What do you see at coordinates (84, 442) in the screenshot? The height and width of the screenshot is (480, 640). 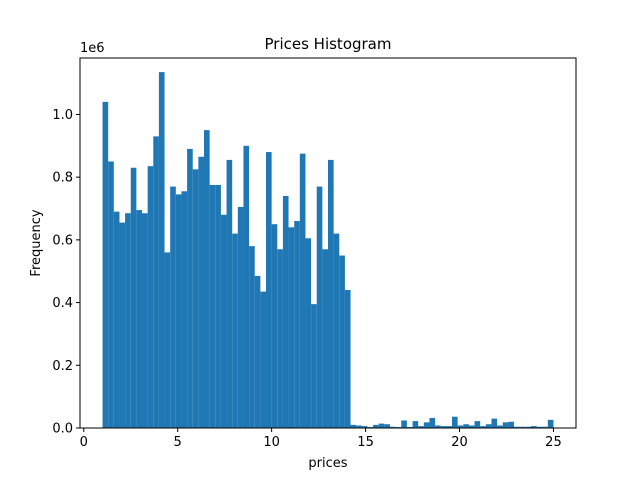 I see `x-tick-label: 0` at bounding box center [84, 442].